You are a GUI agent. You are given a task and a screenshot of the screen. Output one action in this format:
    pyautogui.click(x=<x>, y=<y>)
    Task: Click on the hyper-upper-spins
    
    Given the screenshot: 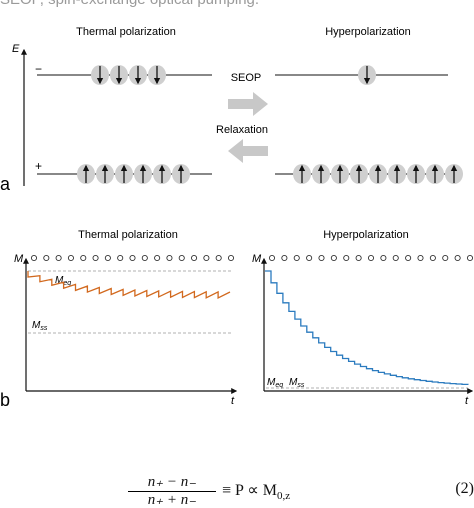 What is the action you would take?
    pyautogui.click(x=367, y=75)
    